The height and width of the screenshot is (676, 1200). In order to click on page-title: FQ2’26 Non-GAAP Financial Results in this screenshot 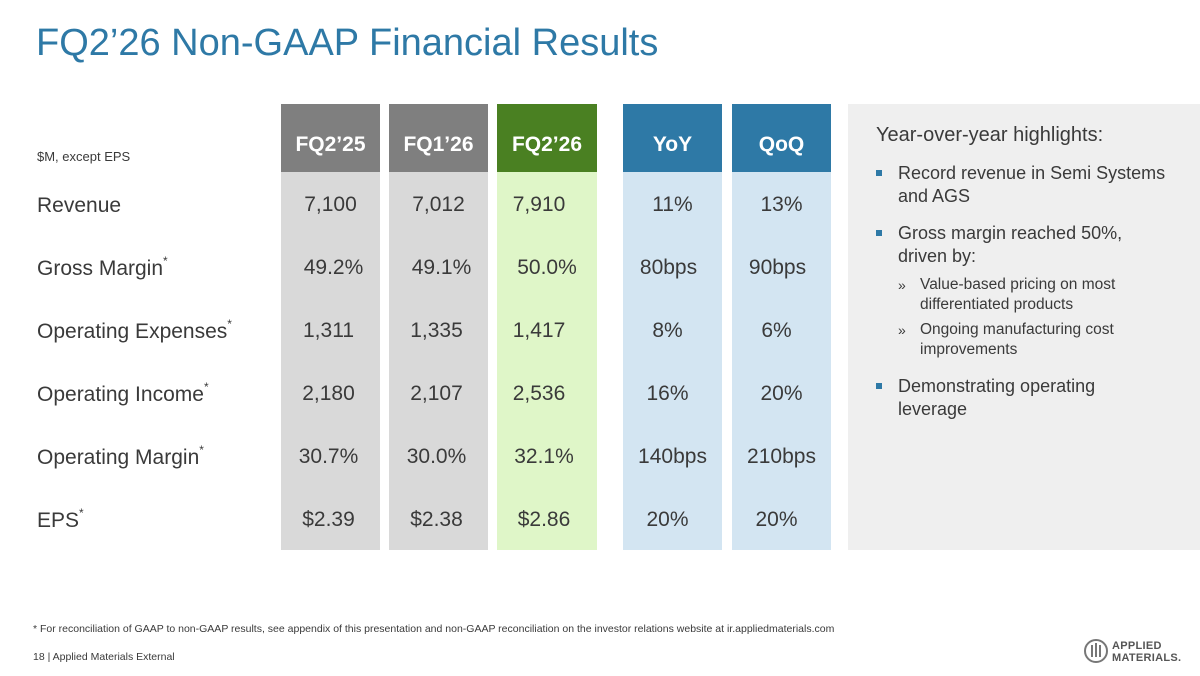, I will do `click(347, 43)`.